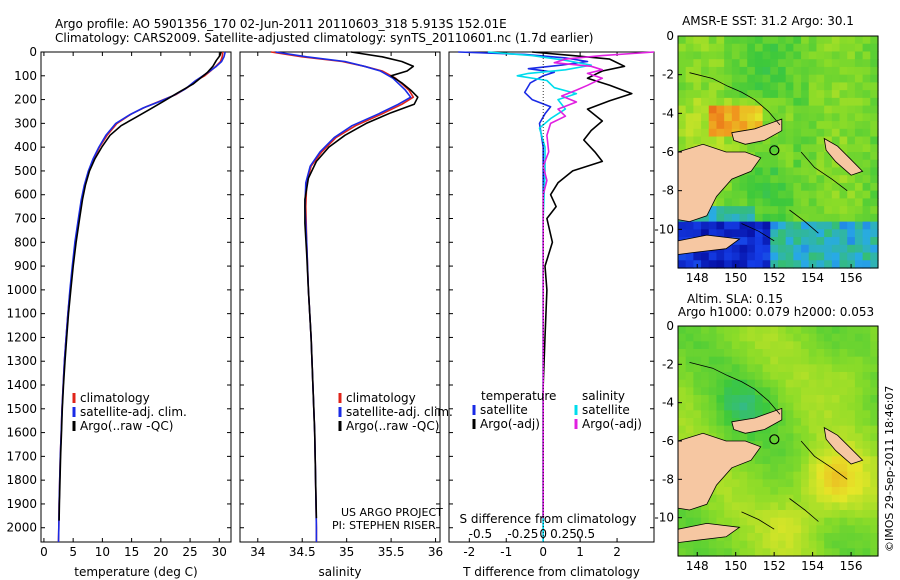  What do you see at coordinates (384, 525) in the screenshot?
I see `pi-credit: PI: STEPHEN RISER` at bounding box center [384, 525].